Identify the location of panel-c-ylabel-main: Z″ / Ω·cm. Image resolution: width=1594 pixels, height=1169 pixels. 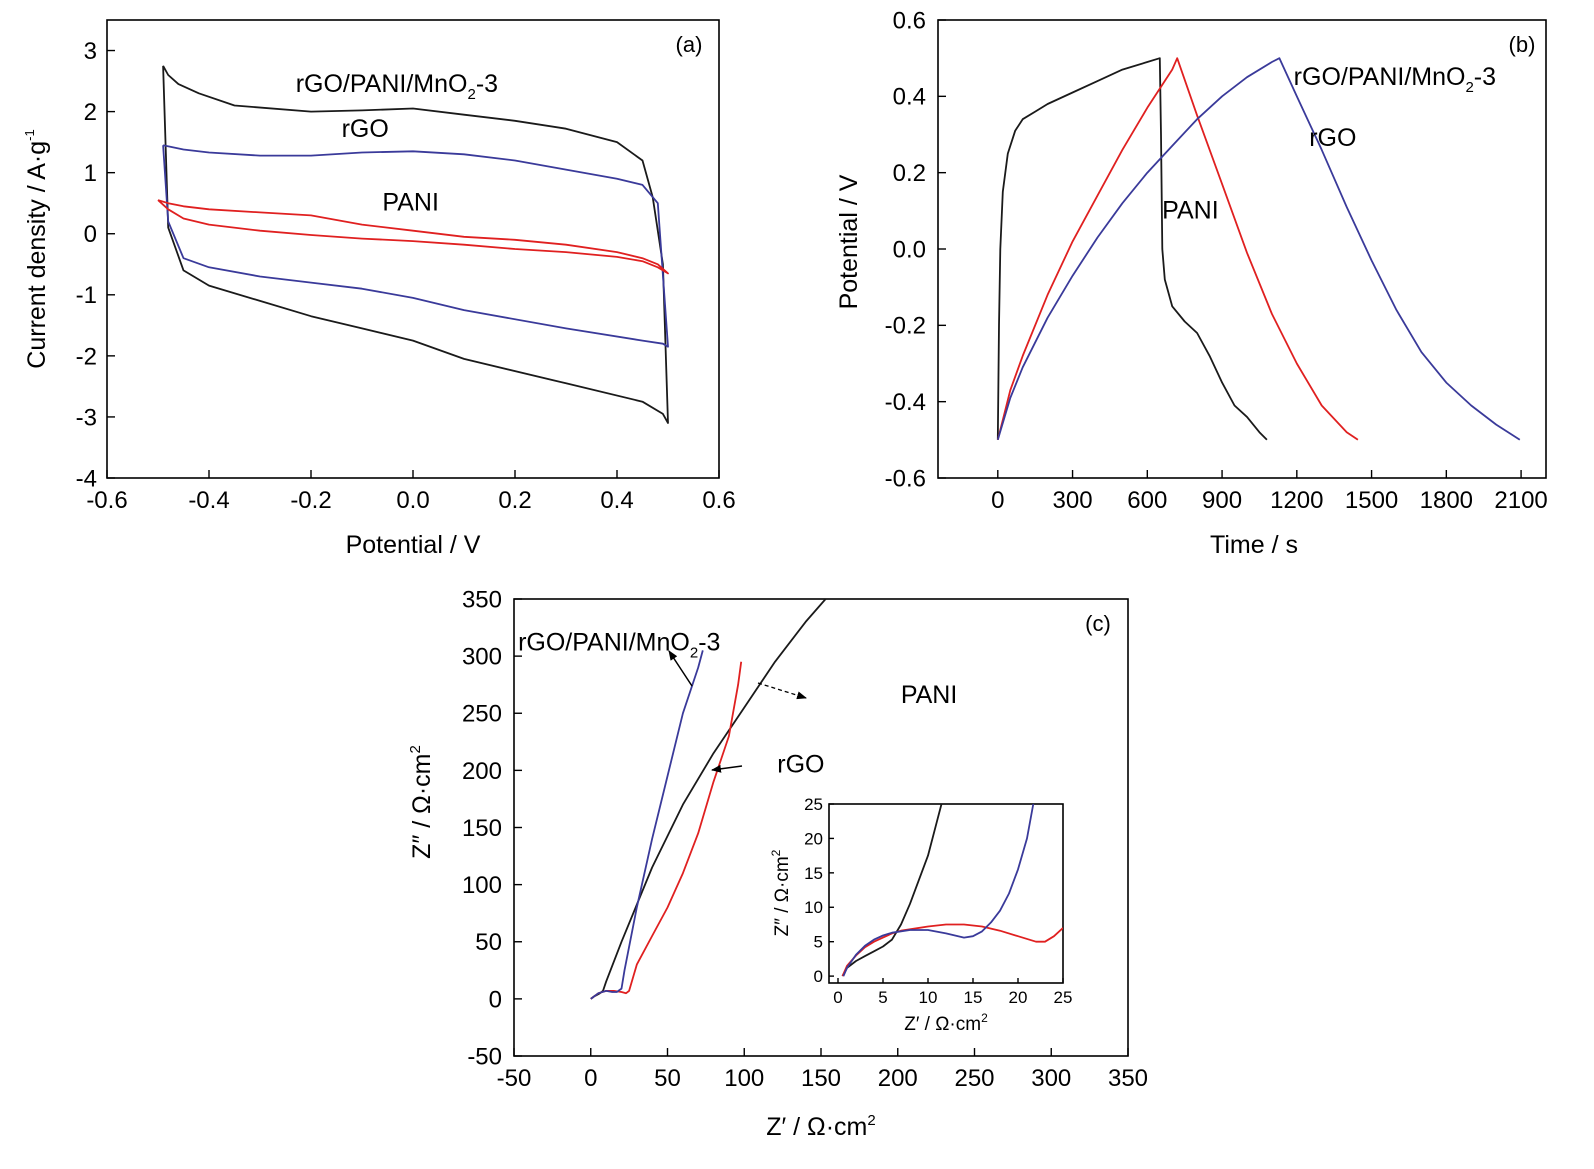
(422, 806).